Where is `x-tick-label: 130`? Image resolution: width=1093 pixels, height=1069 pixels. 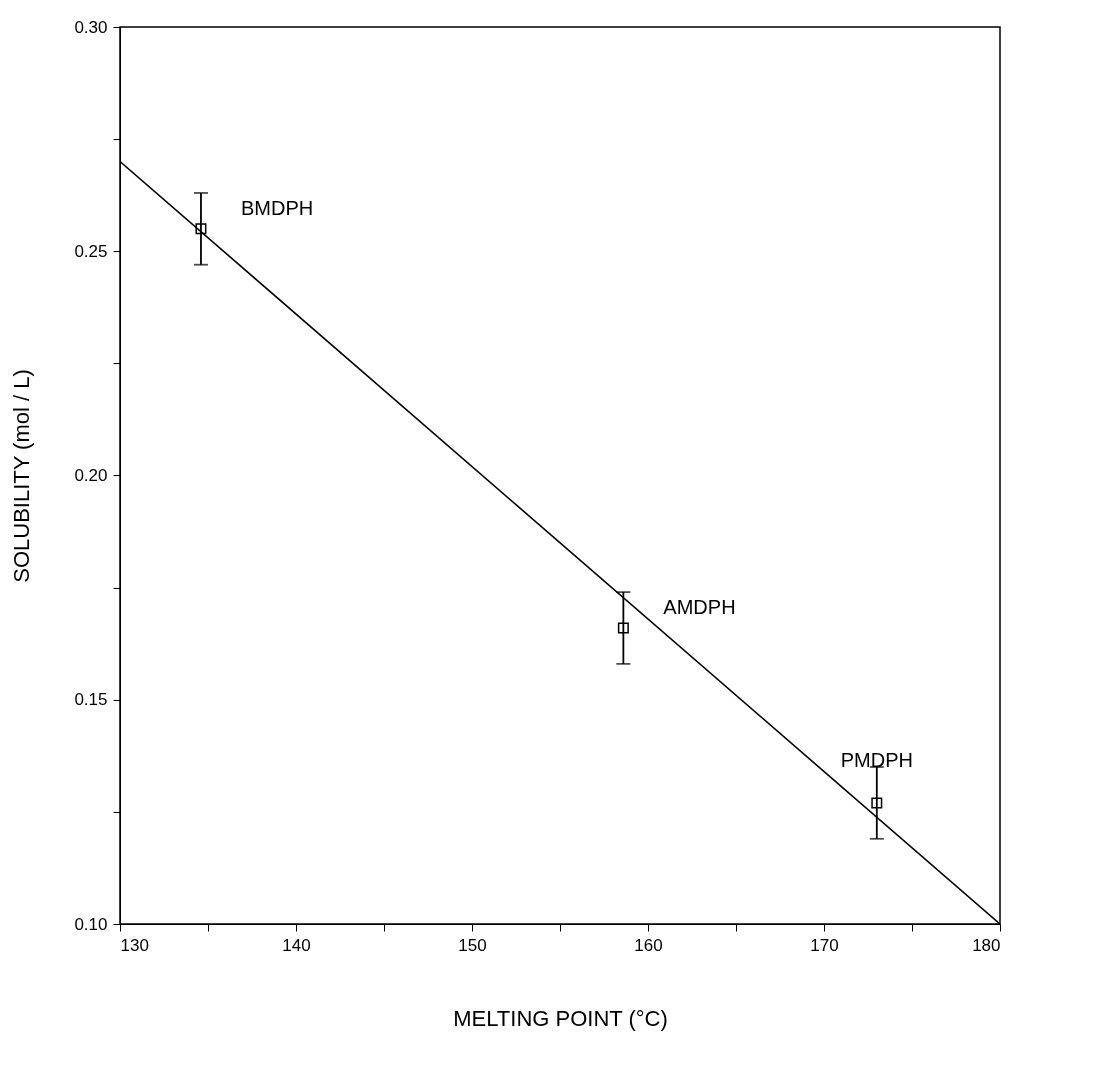 x-tick-label: 130 is located at coordinates (134, 945).